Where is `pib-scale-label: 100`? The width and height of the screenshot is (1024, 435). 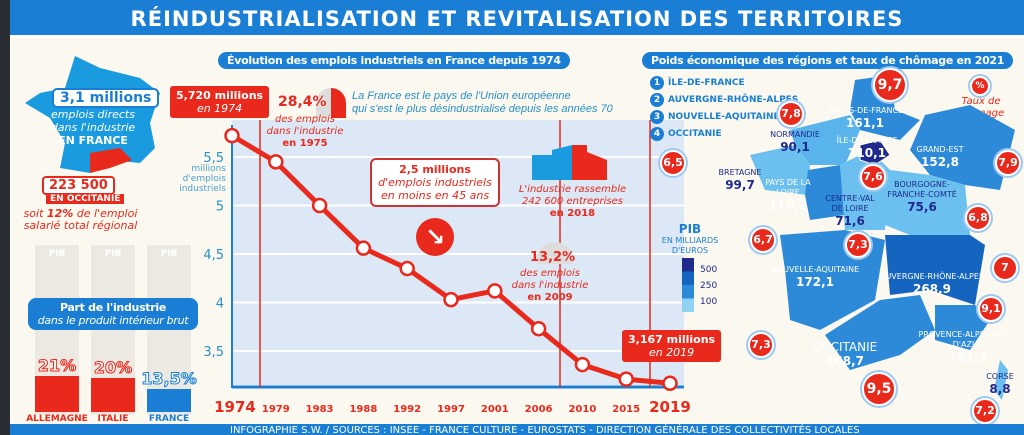 pib-scale-label: 100 is located at coordinates (709, 302).